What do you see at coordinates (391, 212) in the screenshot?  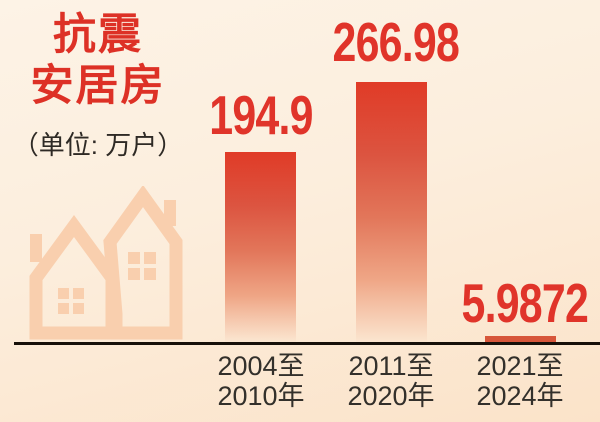 I see `bar-2011-2020` at bounding box center [391, 212].